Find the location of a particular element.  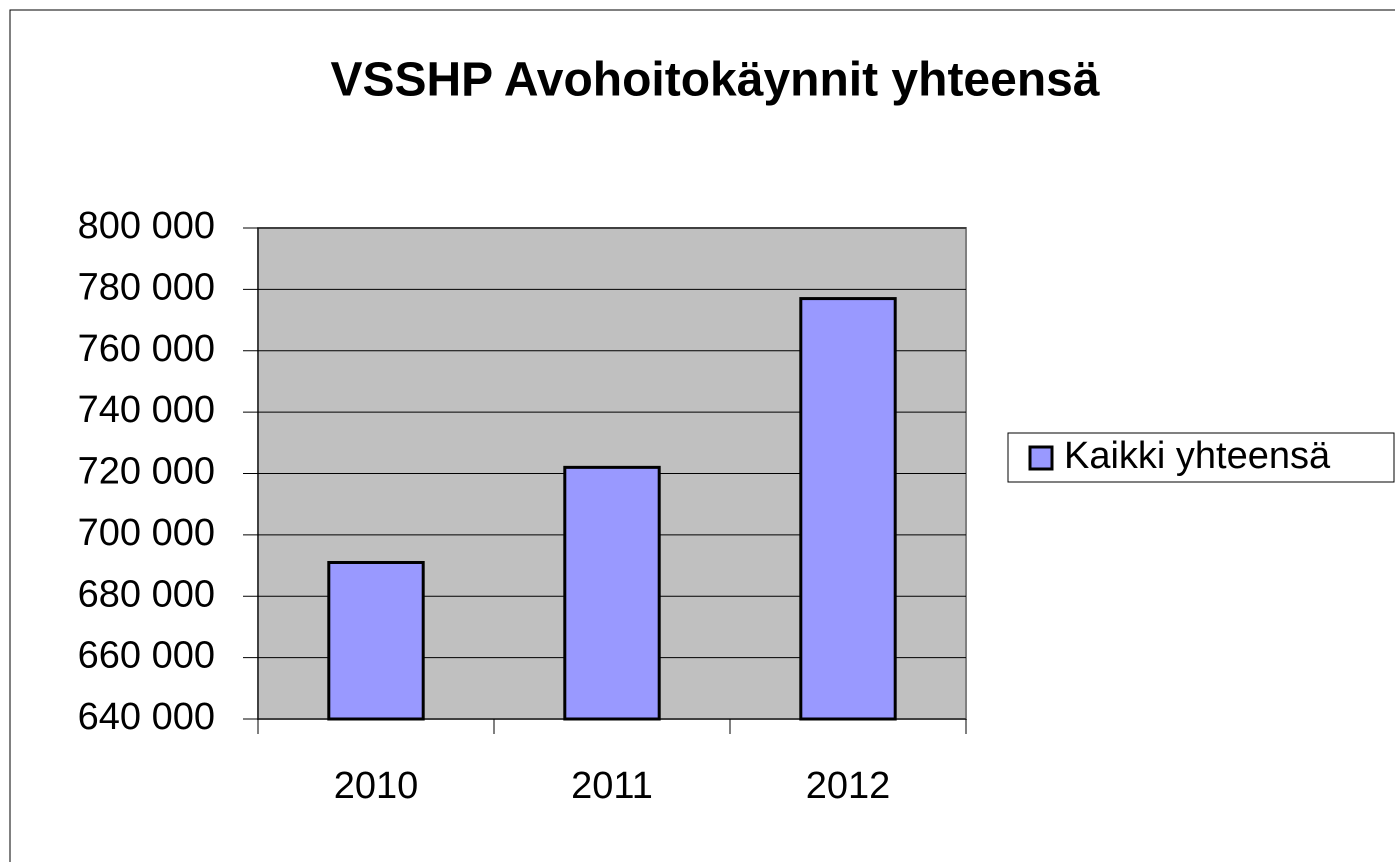

x-tick-label: 2010 is located at coordinates (376, 786).